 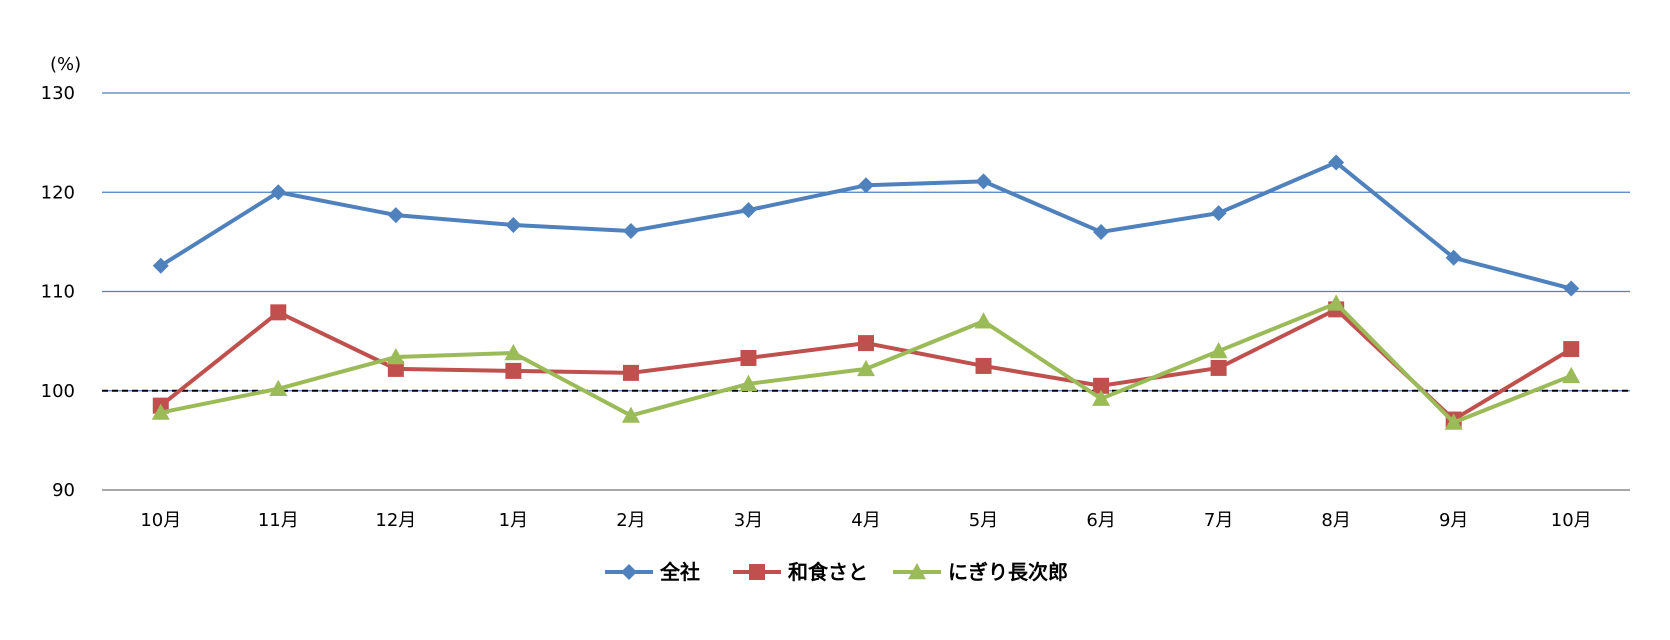 I want to click on x-tick-label: 11月, so click(x=278, y=520).